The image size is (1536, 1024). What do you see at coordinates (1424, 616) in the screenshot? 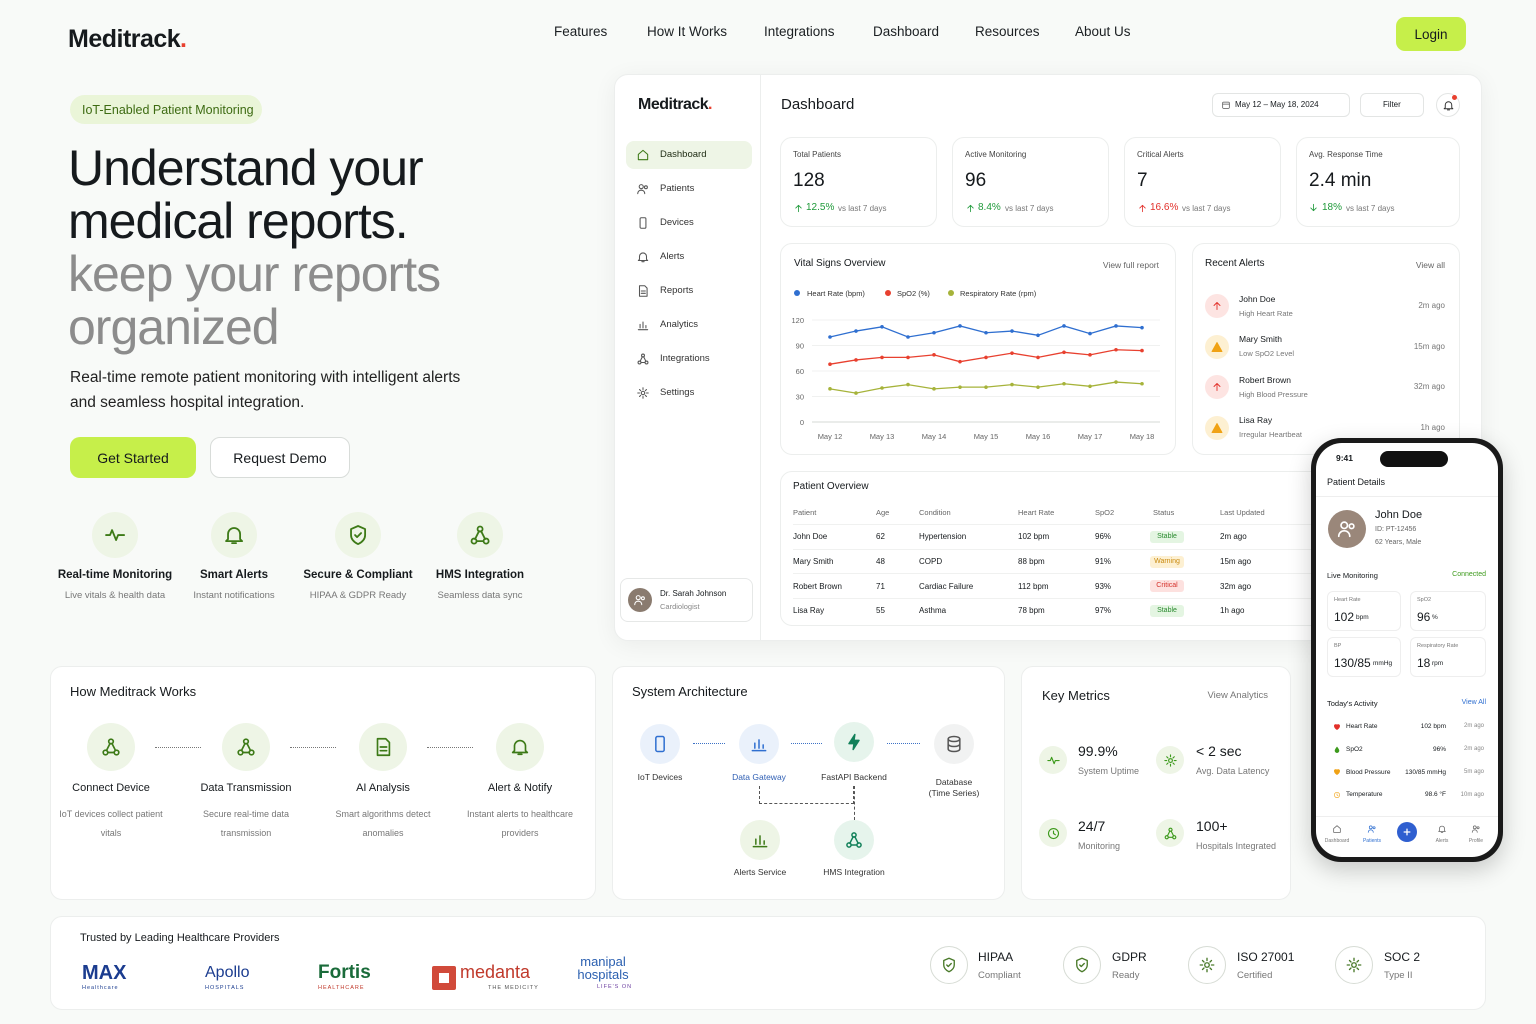
I see `vital-value: 96` at bounding box center [1424, 616].